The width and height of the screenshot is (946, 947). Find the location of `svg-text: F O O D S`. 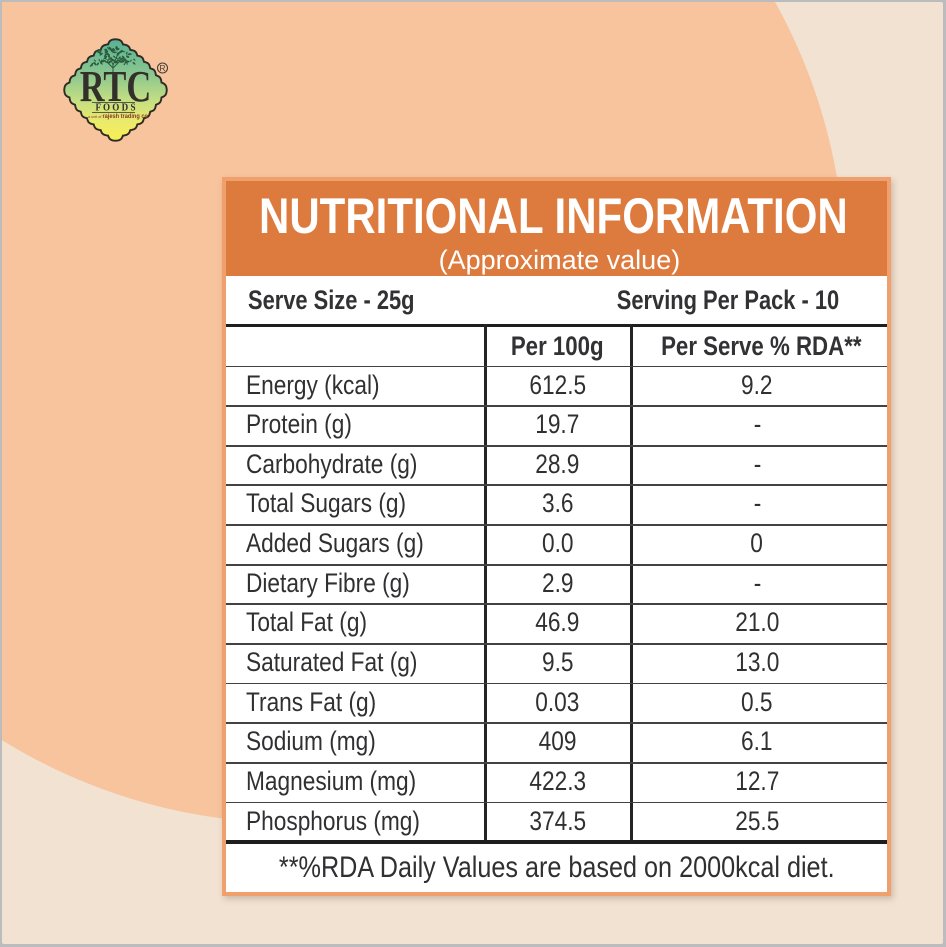

svg-text: F O O D S is located at coordinates (115, 107).